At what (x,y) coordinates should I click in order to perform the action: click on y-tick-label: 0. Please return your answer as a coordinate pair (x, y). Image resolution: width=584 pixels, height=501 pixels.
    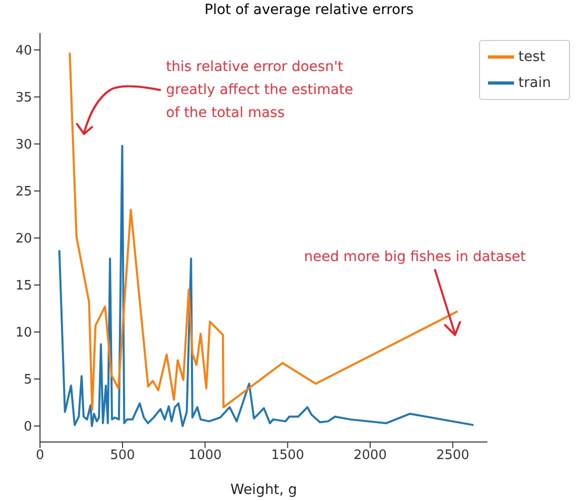
    Looking at the image, I should click on (28, 427).